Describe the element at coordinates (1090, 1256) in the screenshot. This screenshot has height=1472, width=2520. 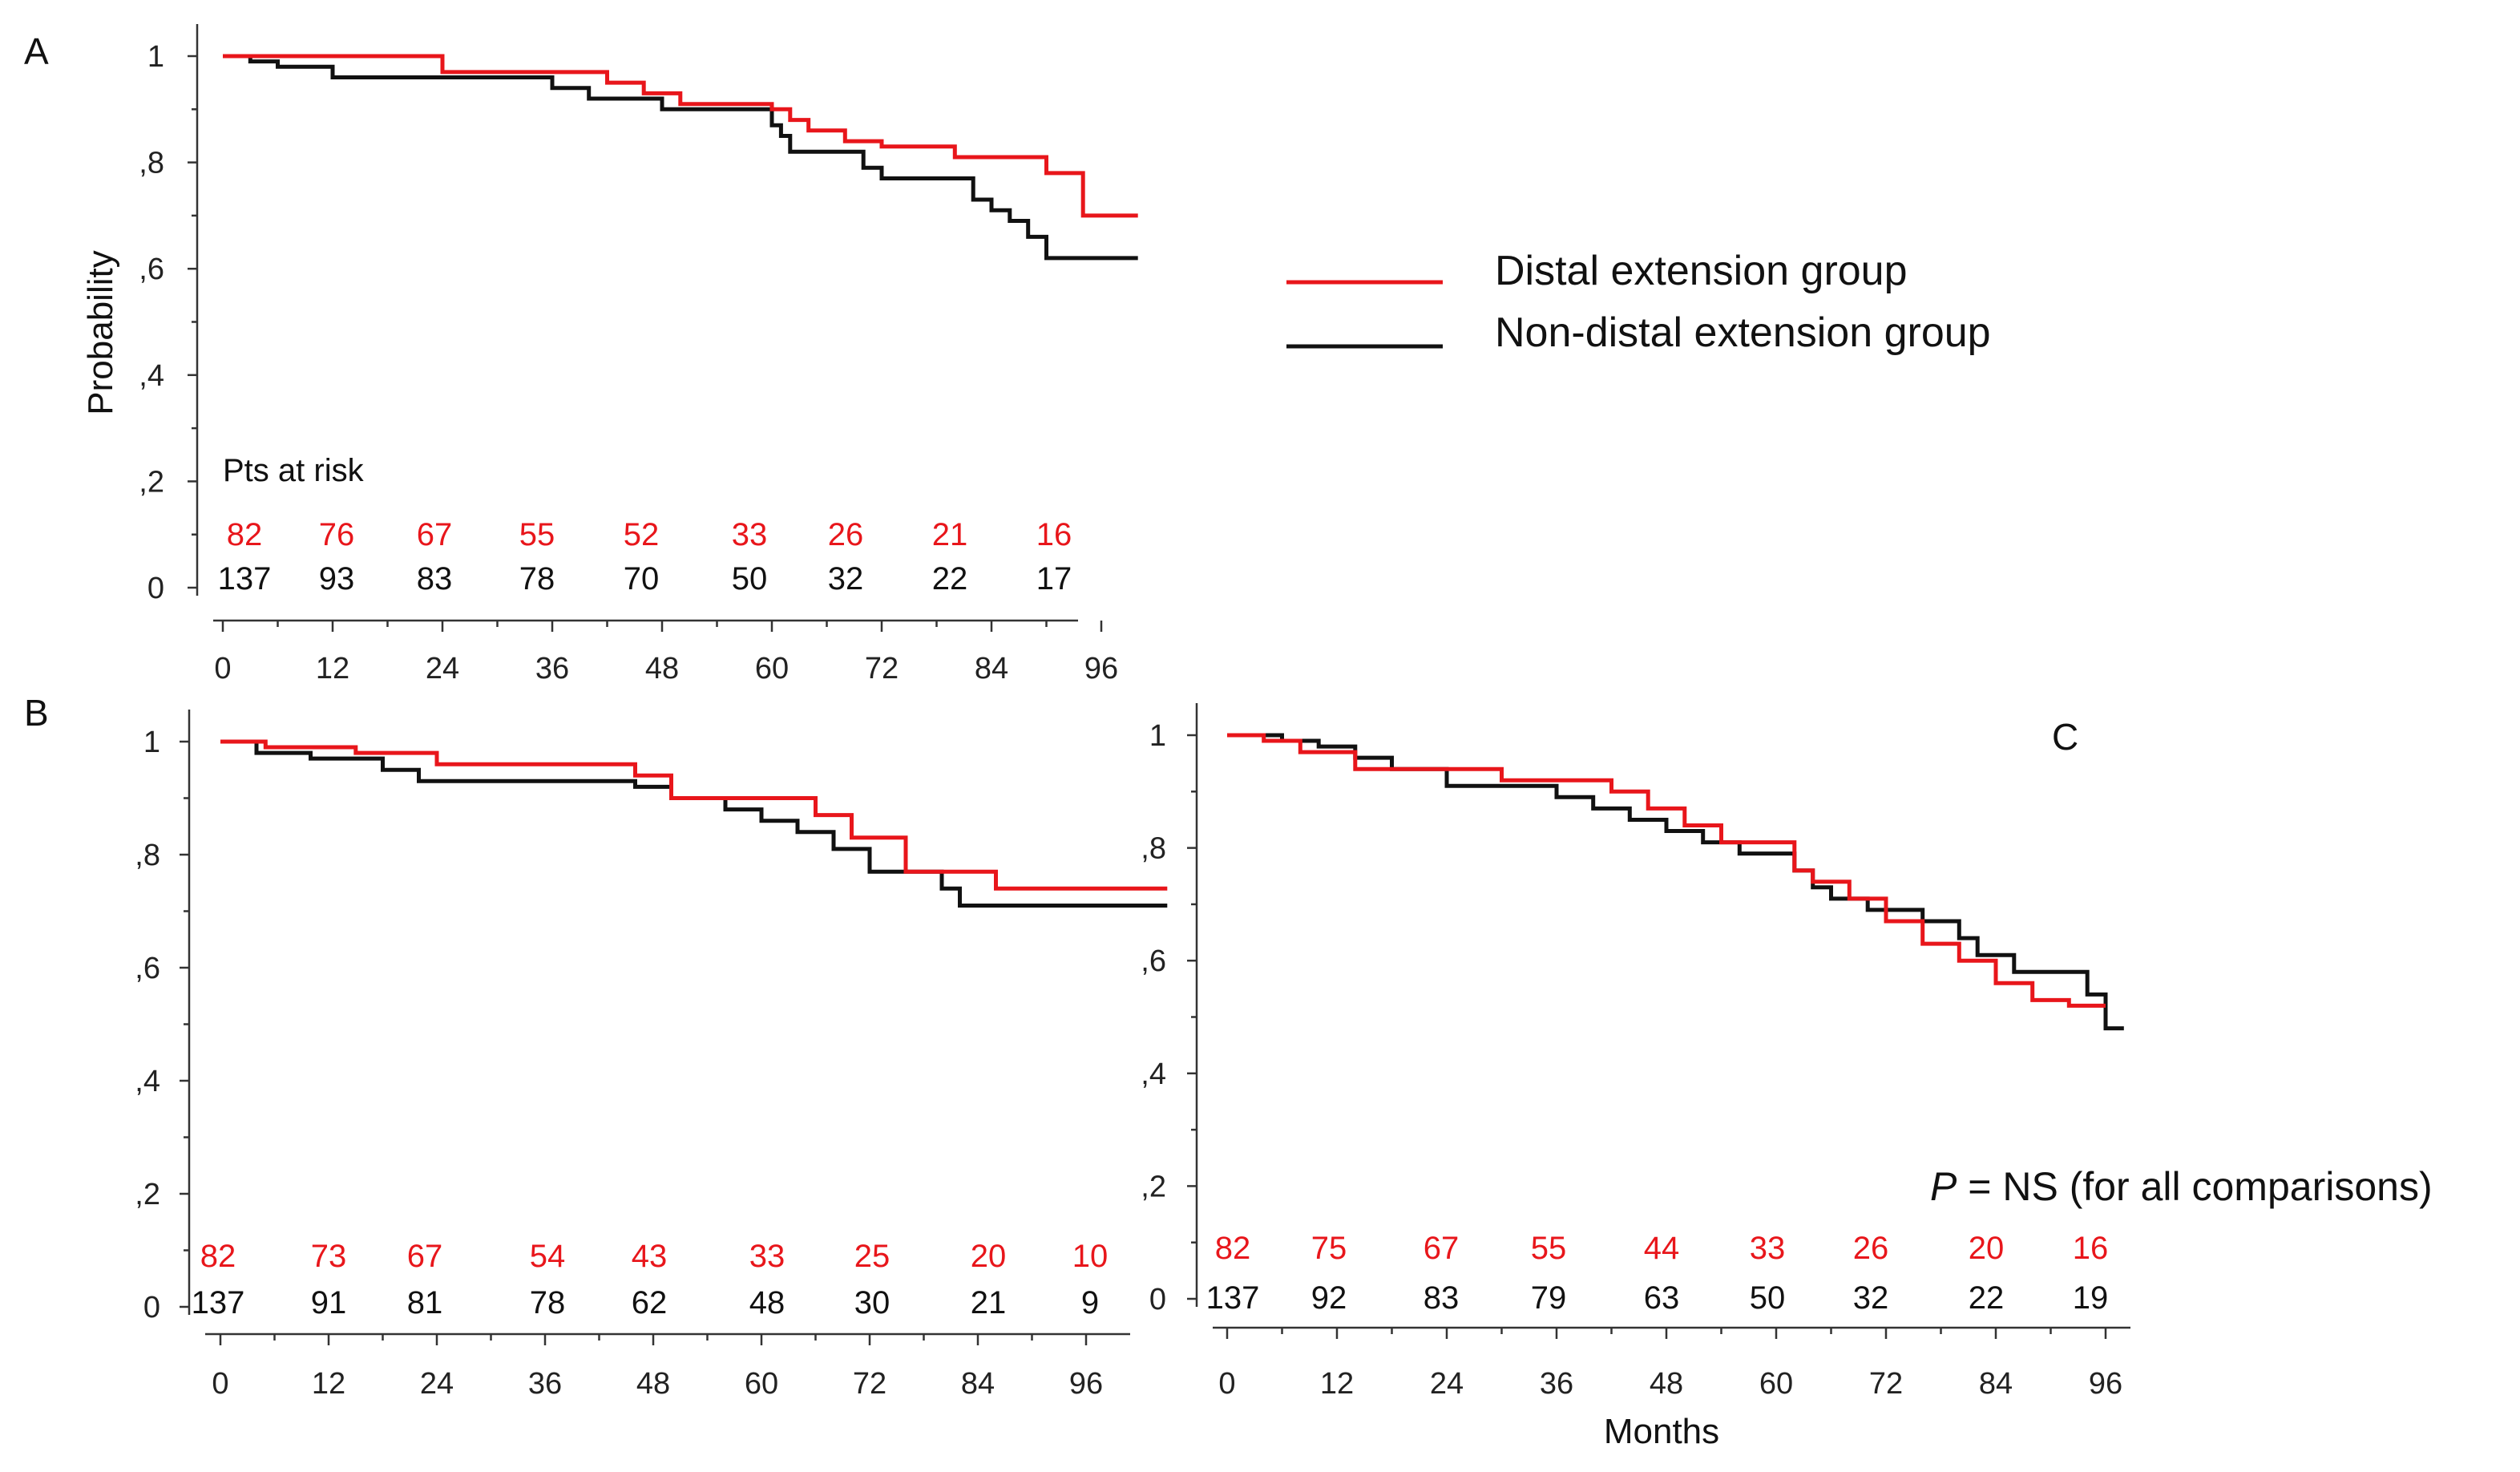
I see `at-risk-distal: 10` at that location.